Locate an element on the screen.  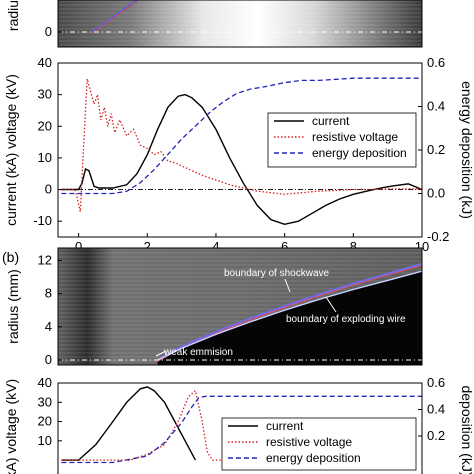
b-streak-shockwave-line is located at coordinates (289, 311).